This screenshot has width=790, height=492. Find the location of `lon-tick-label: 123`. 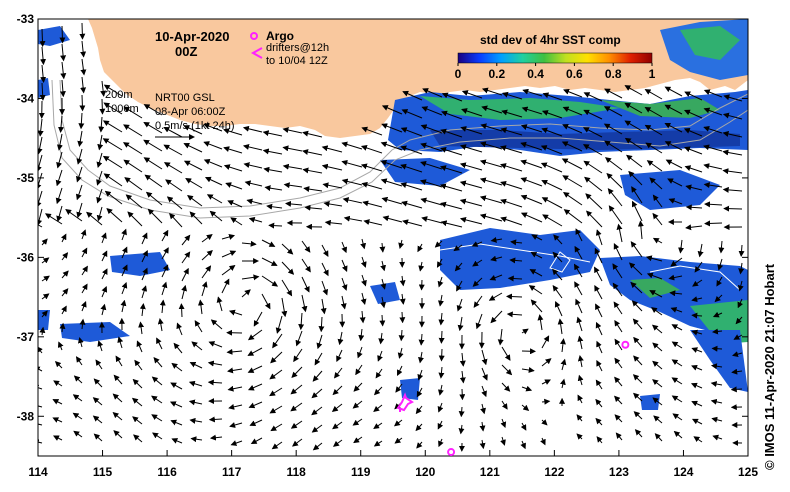

lon-tick-label: 123 is located at coordinates (619, 472).